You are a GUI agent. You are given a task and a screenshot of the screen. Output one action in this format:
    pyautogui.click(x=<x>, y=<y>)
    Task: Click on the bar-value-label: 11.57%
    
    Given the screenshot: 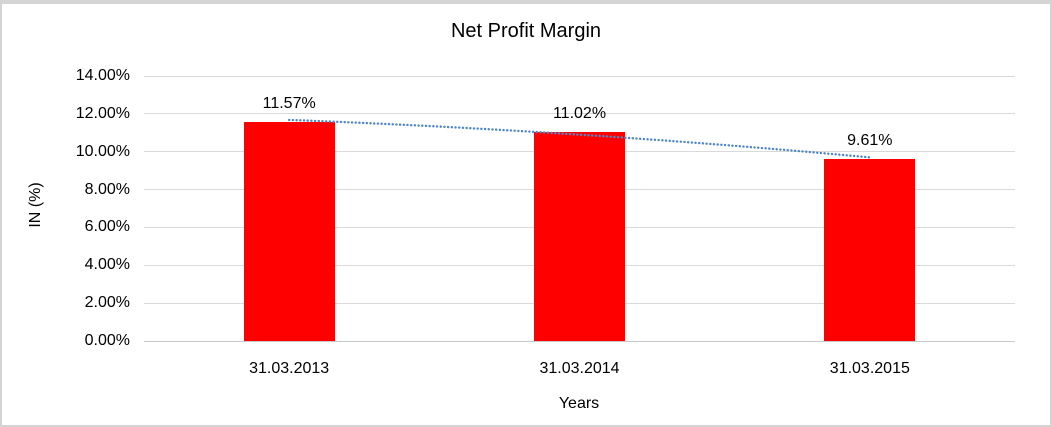 What is the action you would take?
    pyautogui.click(x=289, y=103)
    